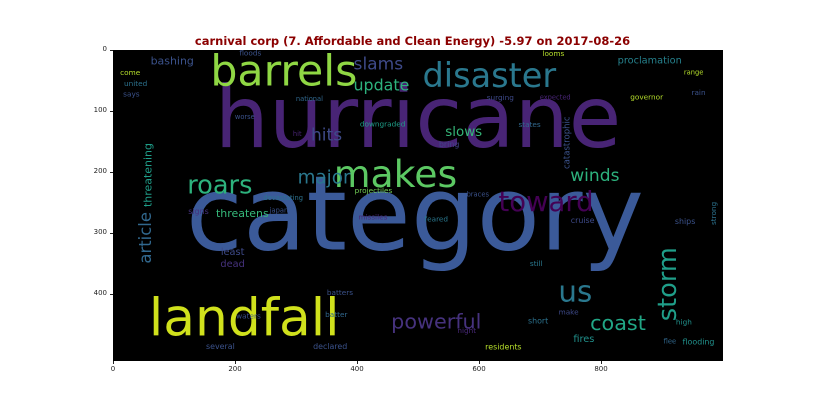  I want to click on word-fires: fires, so click(583, 339).